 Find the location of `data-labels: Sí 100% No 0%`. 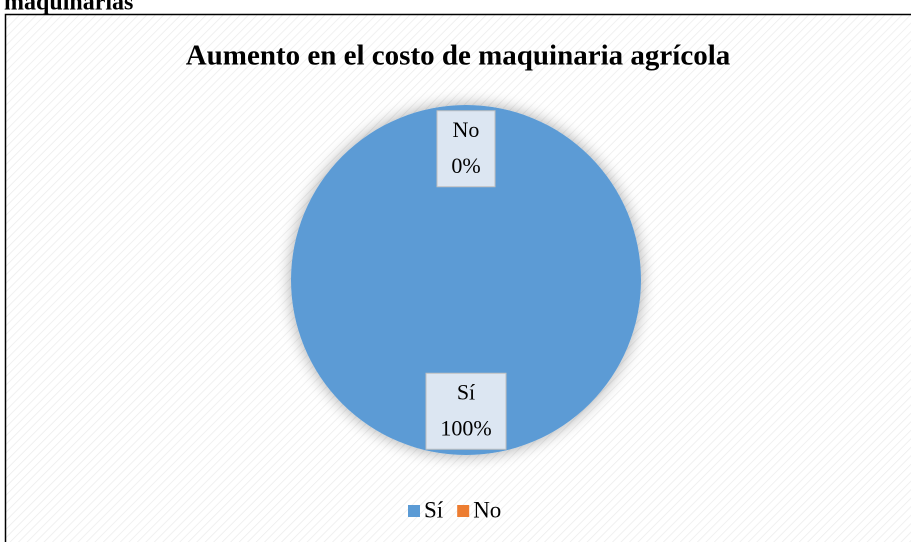

data-labels: Sí 100% No 0% is located at coordinates (466, 280).